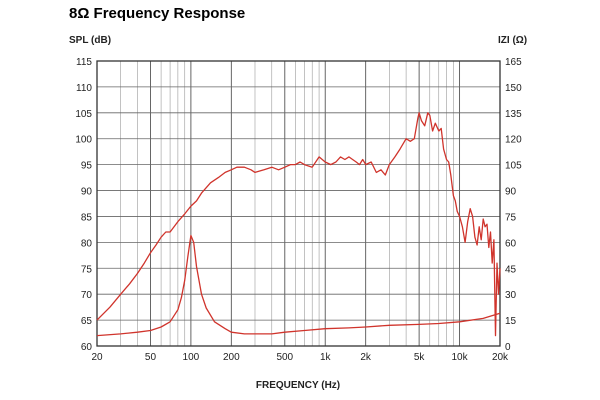 This screenshot has height=400, width=600. I want to click on y-left-tick-label: 110, so click(84, 88).